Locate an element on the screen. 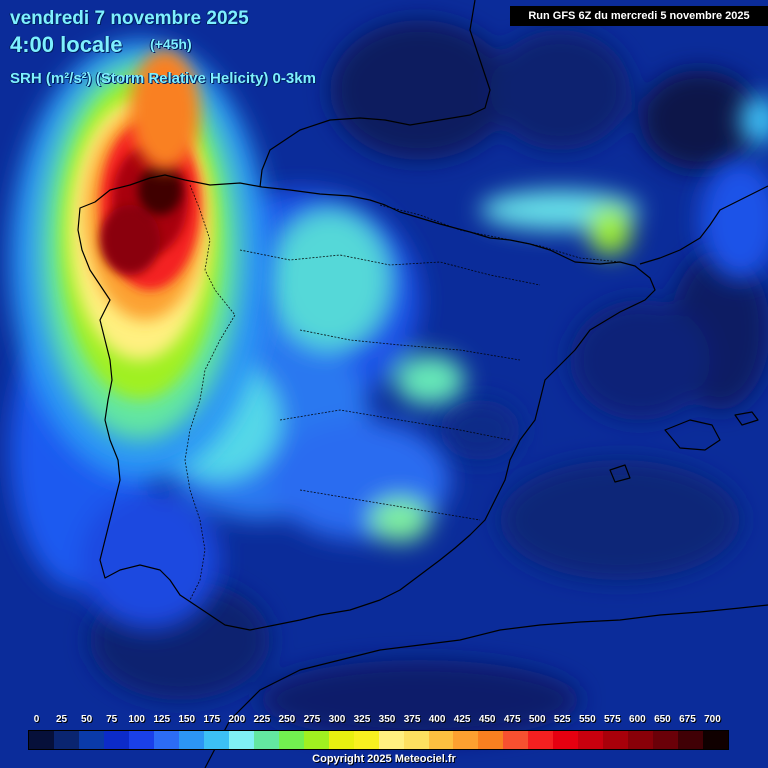 Image resolution: width=768 pixels, height=768 pixels. legend-label: 425 is located at coordinates (462, 719).